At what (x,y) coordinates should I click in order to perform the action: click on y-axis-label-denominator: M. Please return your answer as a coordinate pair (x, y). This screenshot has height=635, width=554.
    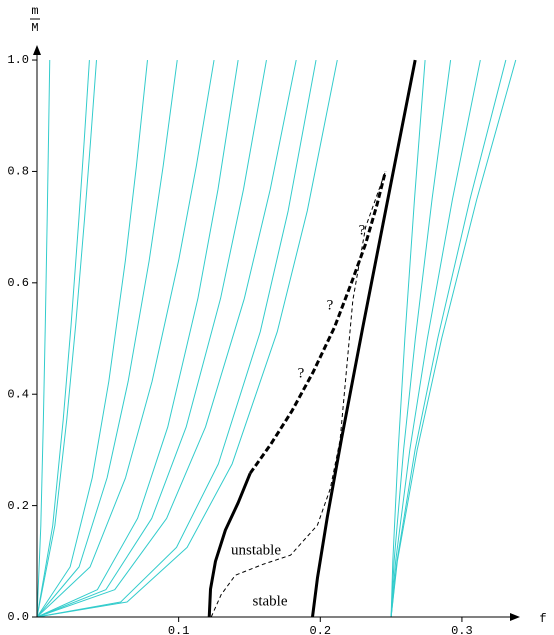
    Looking at the image, I should click on (34, 28).